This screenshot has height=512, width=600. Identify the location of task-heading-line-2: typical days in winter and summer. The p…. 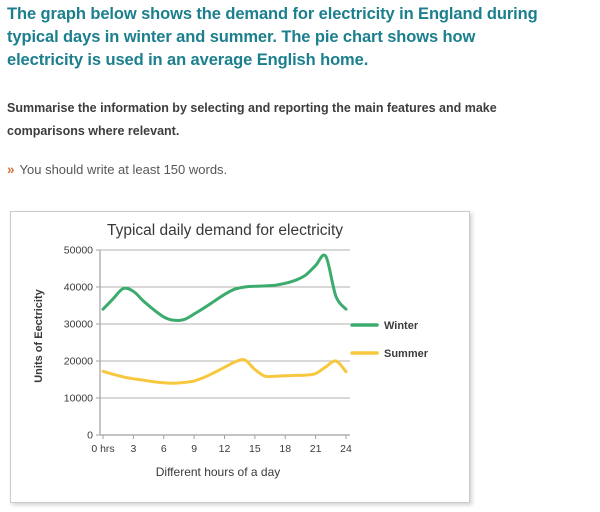
(241, 37).